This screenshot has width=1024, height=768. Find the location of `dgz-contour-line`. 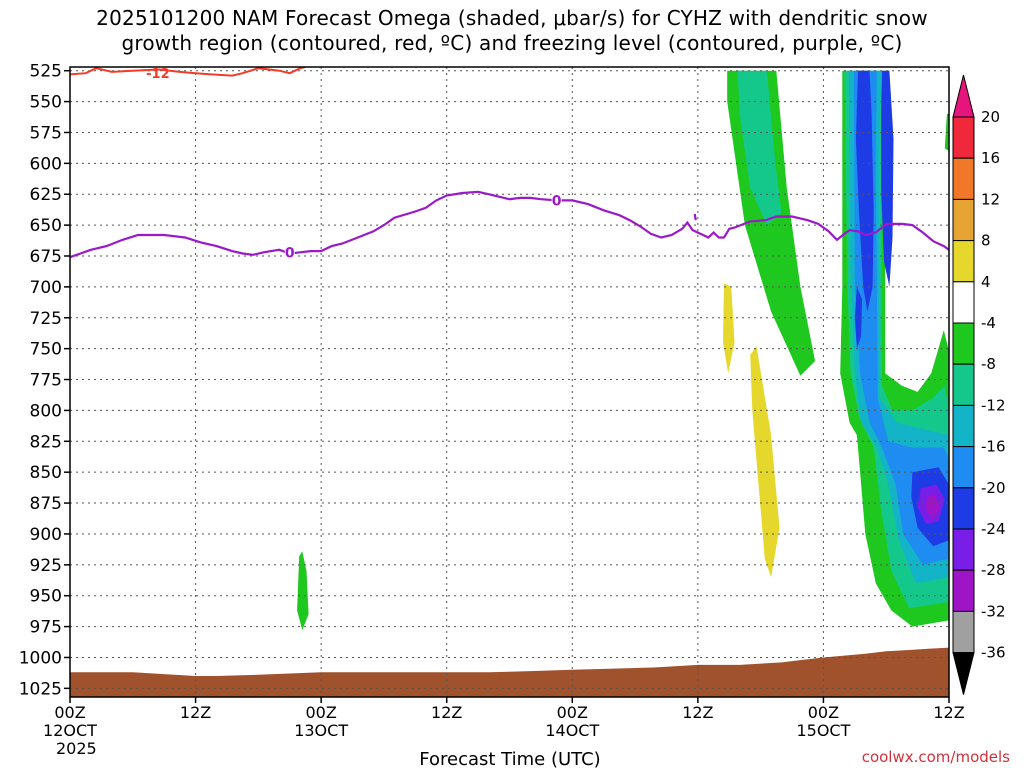

dgz-contour-line is located at coordinates (188, 72).